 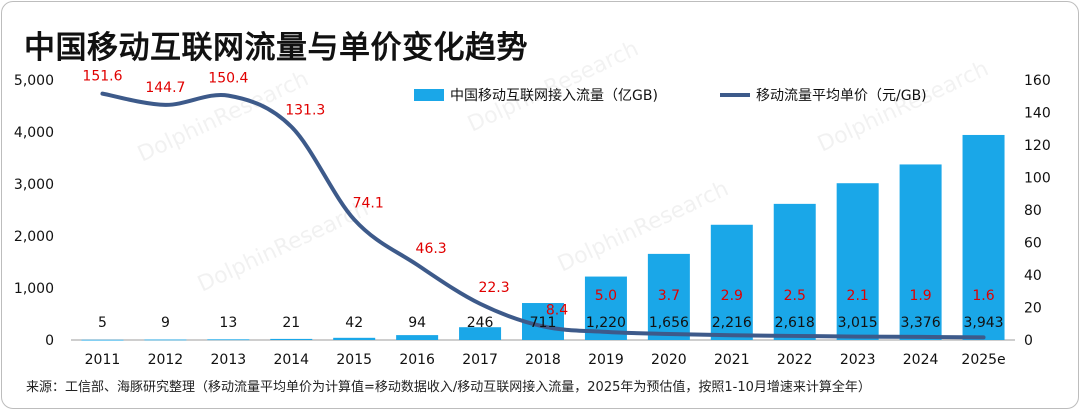 I want to click on y-right-tick-label: 140, so click(x=1037, y=114).